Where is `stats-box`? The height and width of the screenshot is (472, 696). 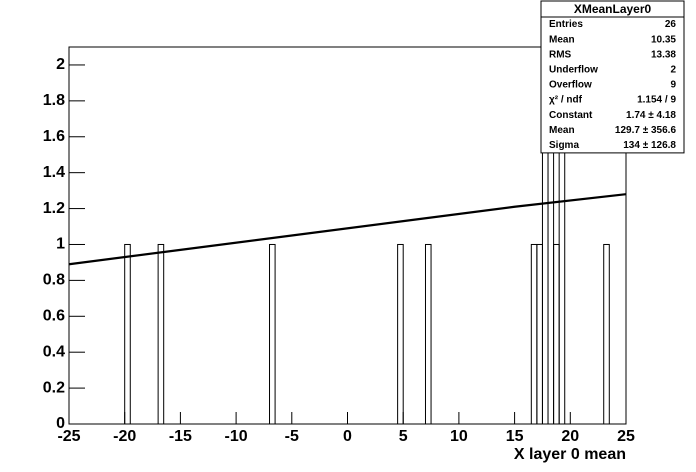
stats-box is located at coordinates (612, 77).